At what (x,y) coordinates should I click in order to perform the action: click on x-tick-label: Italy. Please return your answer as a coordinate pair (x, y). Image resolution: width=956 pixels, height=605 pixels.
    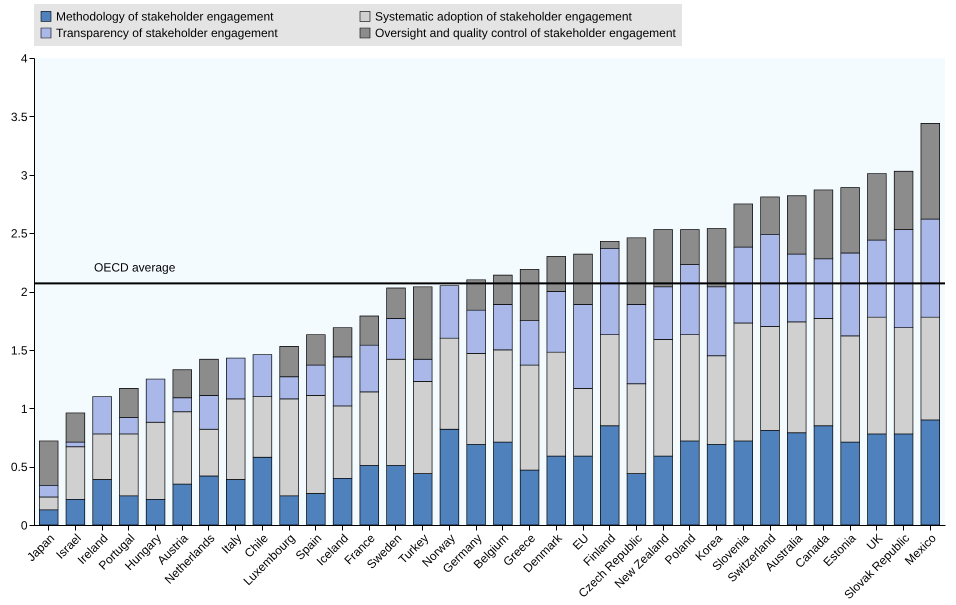
    Looking at the image, I should click on (231, 544).